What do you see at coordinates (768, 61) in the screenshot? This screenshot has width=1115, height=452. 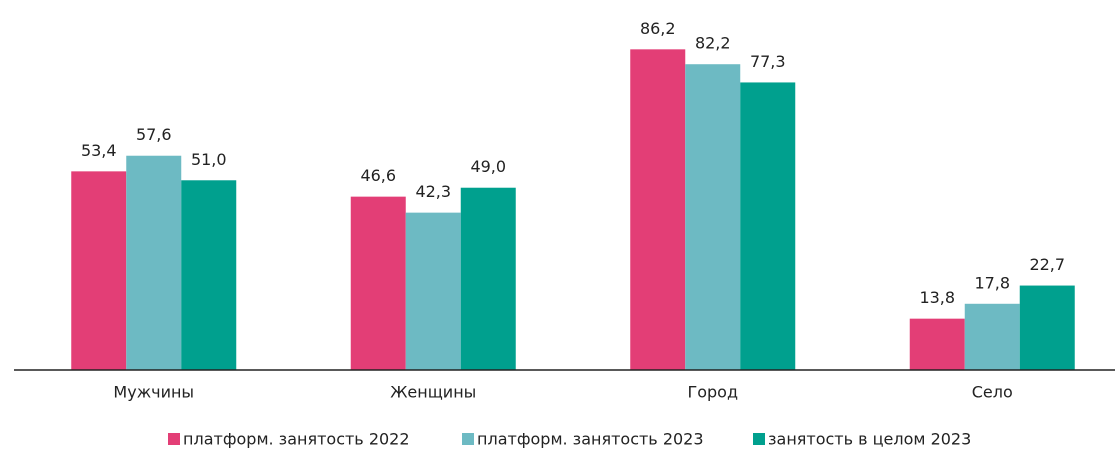 I see `data-label: 77,3` at bounding box center [768, 61].